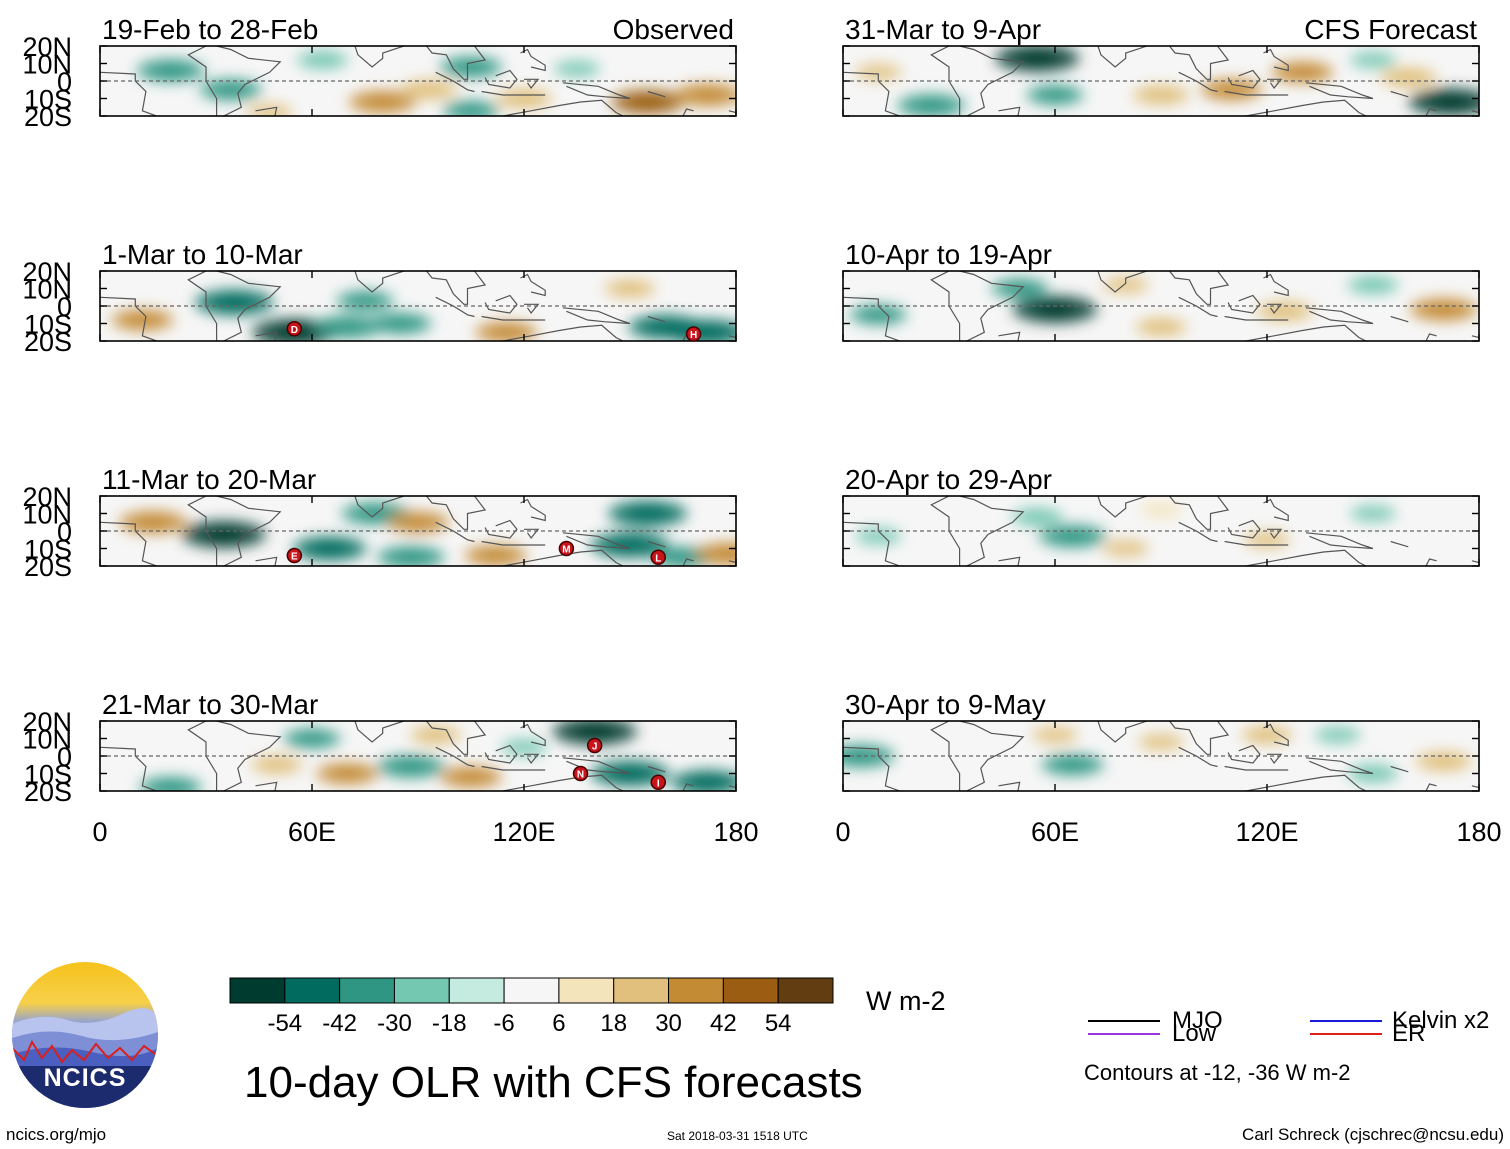 The width and height of the screenshot is (1510, 1149). What do you see at coordinates (943, 29) in the screenshot?
I see `period-label: 31-Mar to 9-Apr` at bounding box center [943, 29].